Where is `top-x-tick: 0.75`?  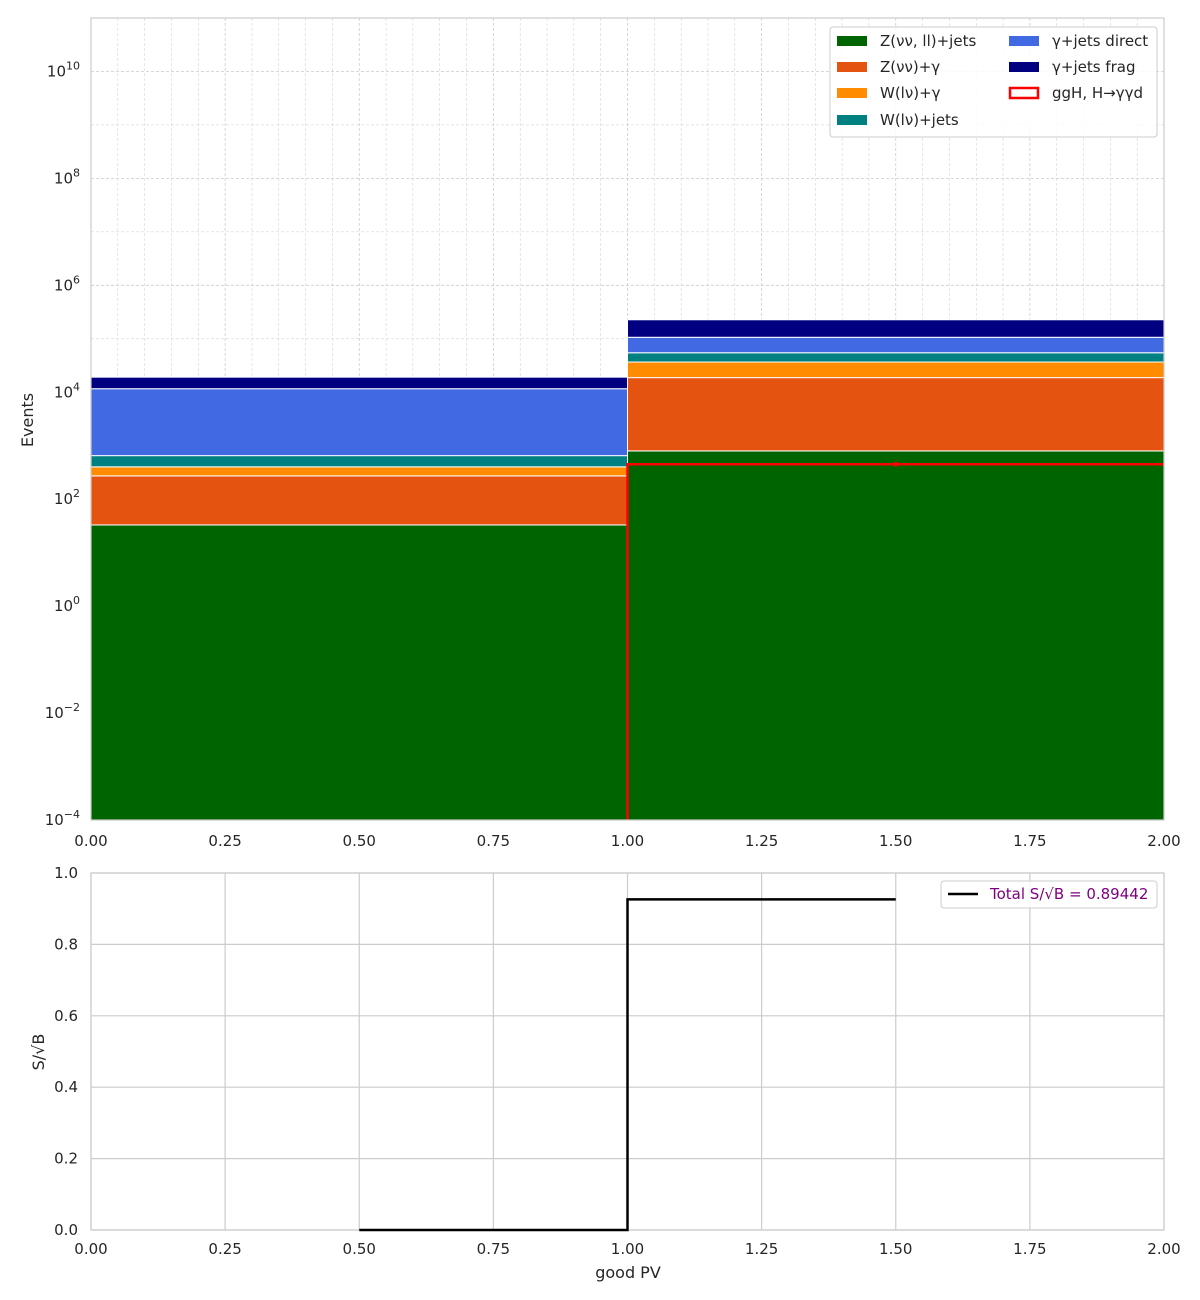
top-x-tick: 0.75 is located at coordinates (493, 841).